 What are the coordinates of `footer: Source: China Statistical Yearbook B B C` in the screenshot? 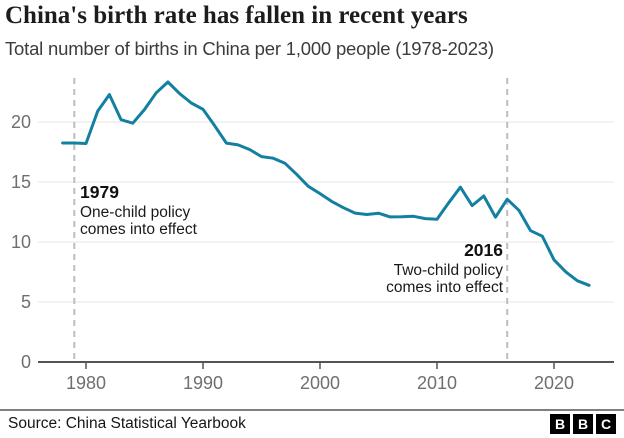 It's located at (312, 424).